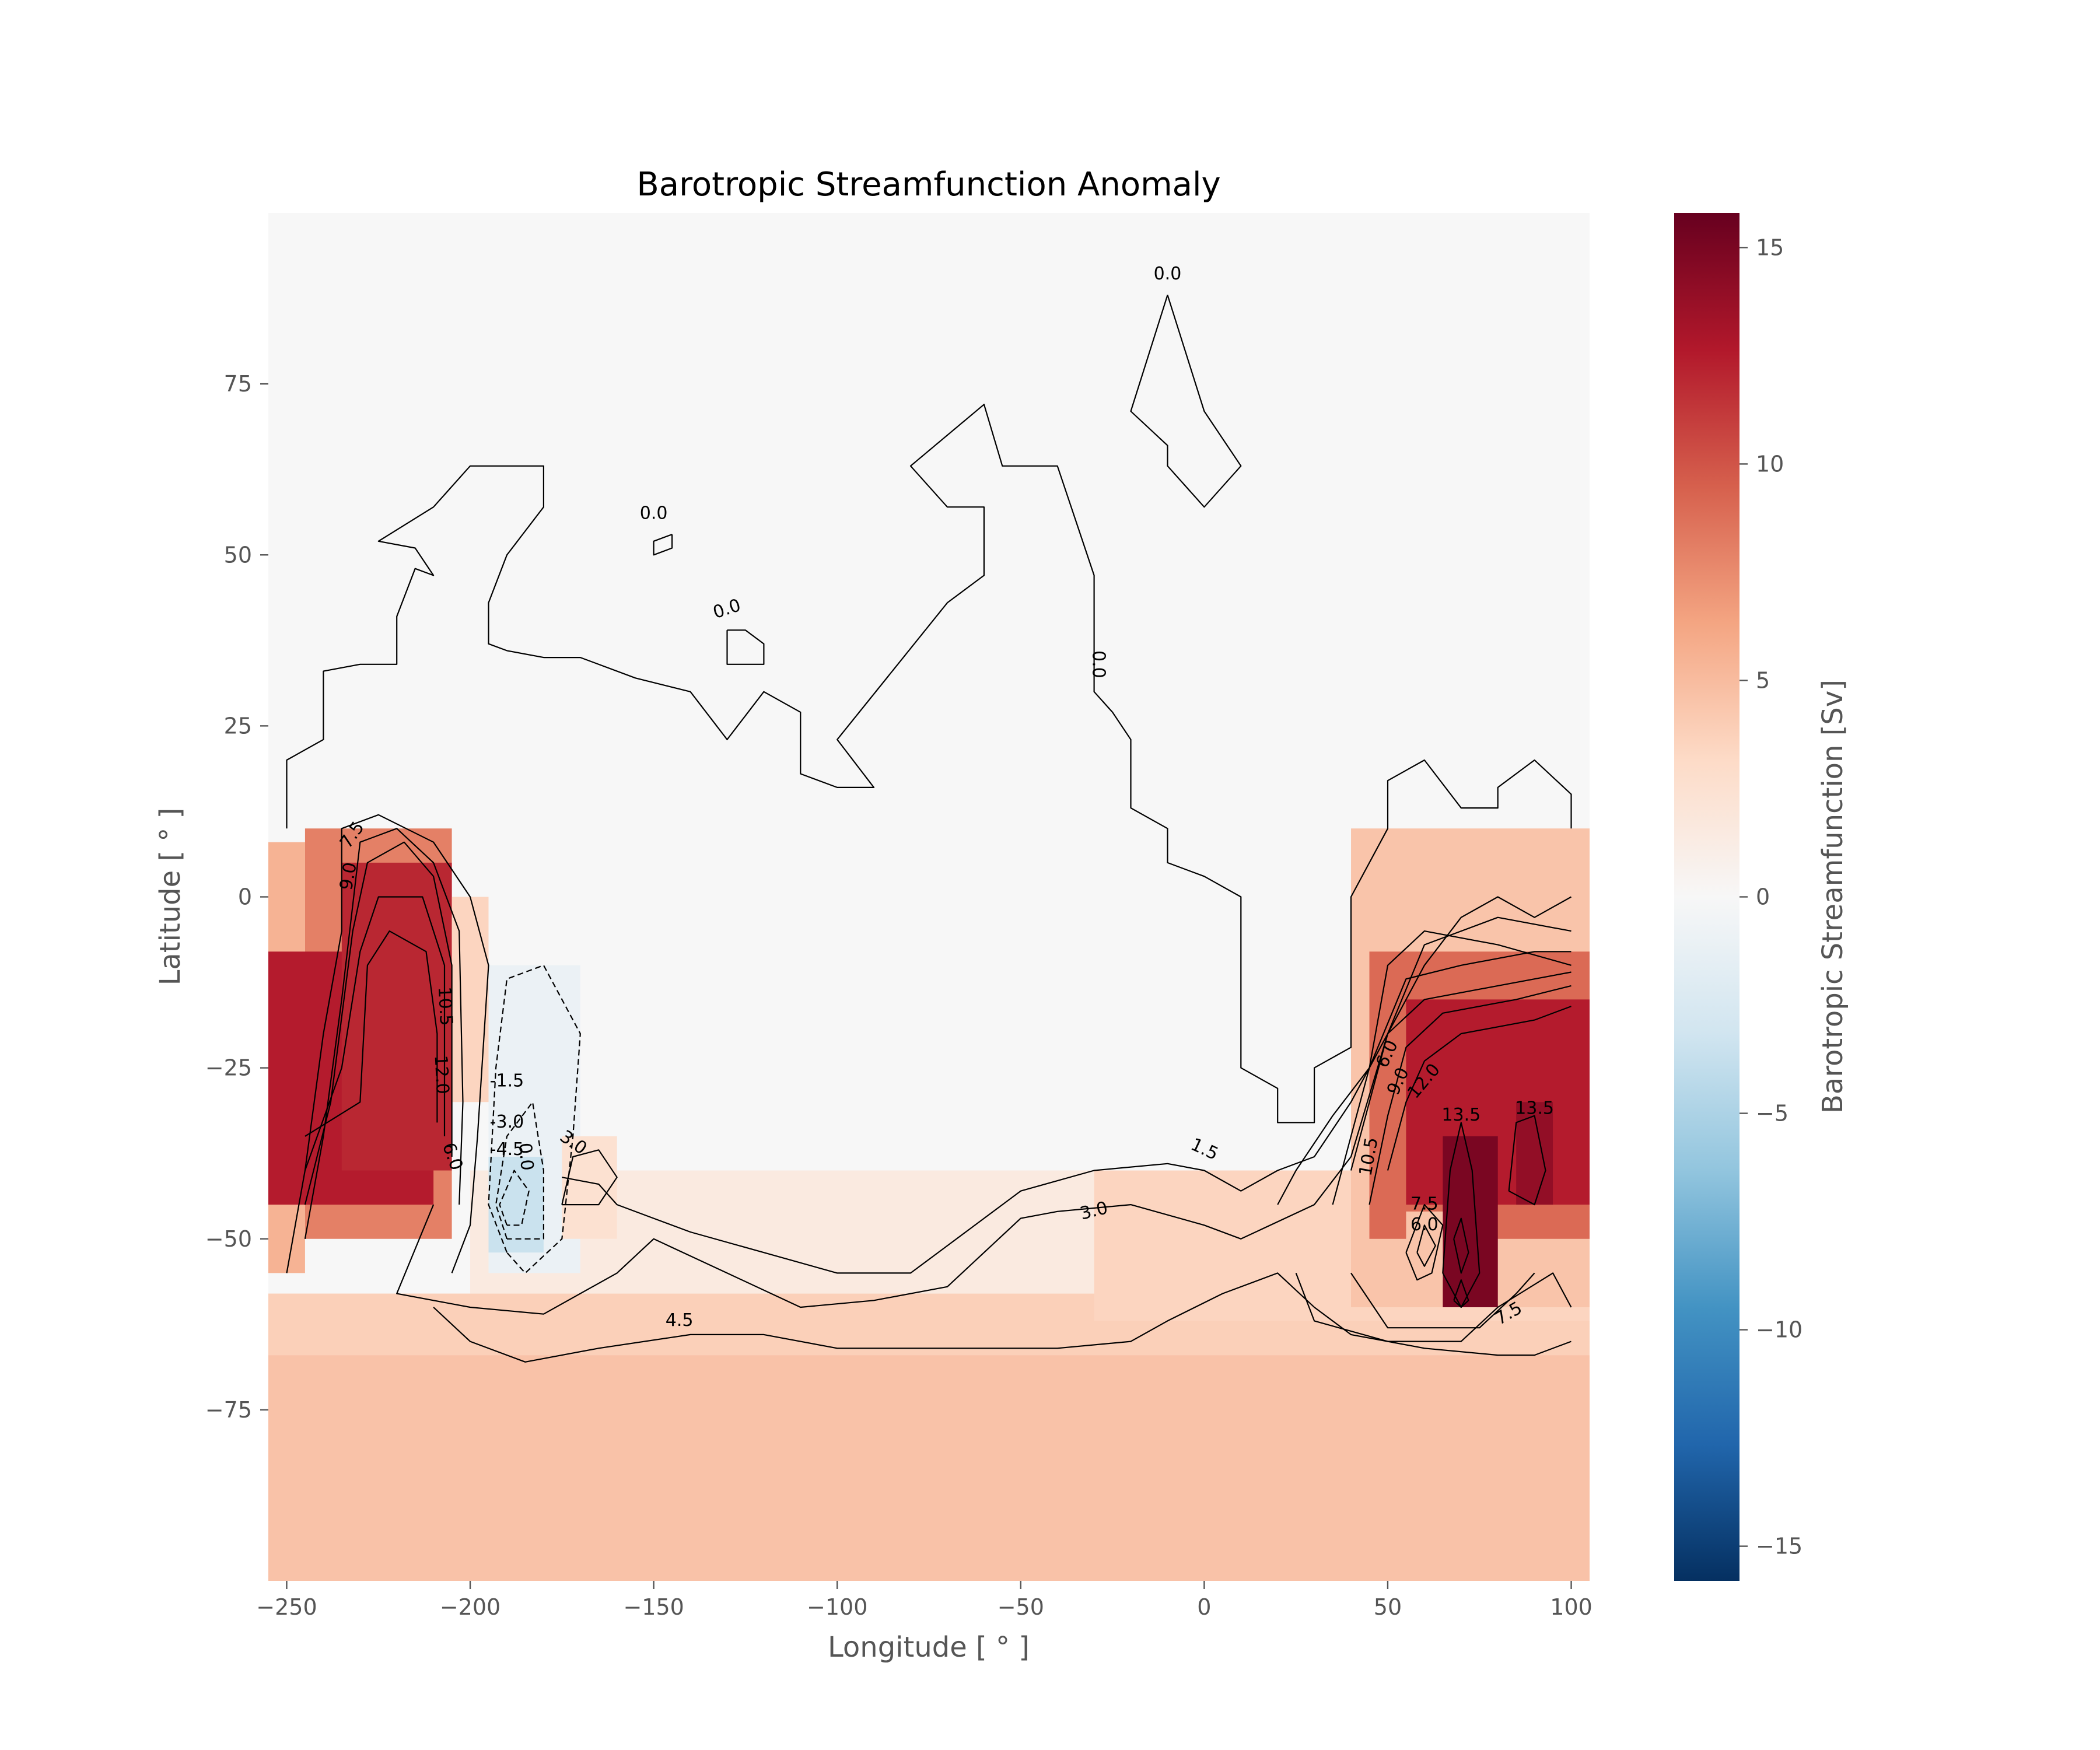 Image resolution: width=2100 pixels, height=1750 pixels. Describe the element at coordinates (228, 1068) in the screenshot. I see `y-tick-label: −25` at that location.